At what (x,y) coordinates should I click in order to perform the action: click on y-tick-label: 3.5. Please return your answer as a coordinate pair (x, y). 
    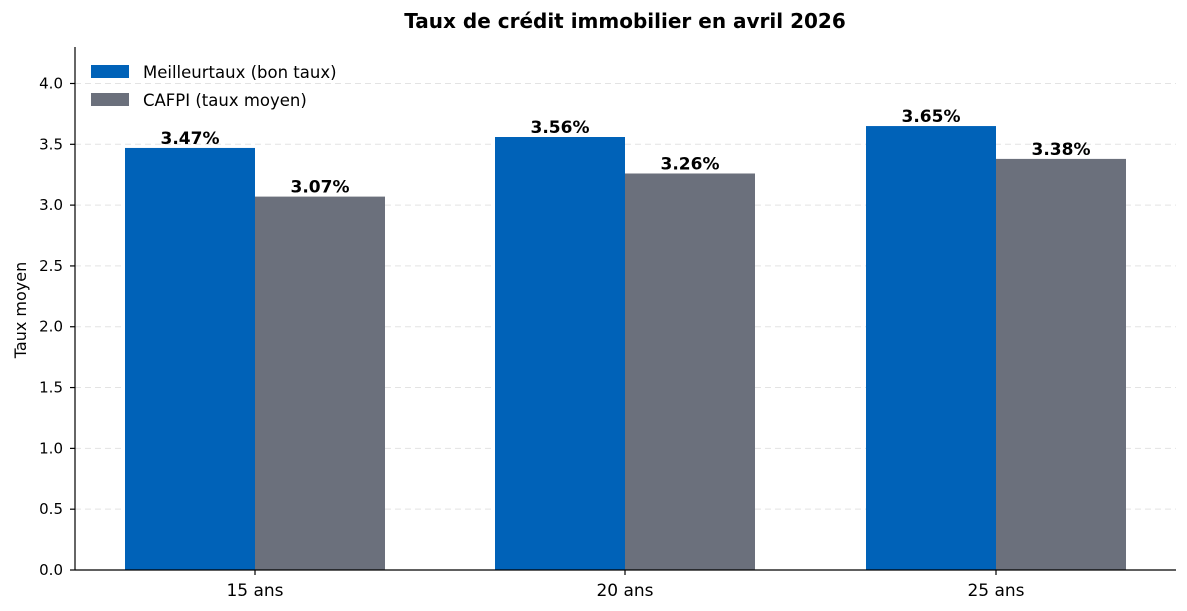
    Looking at the image, I should click on (51, 144).